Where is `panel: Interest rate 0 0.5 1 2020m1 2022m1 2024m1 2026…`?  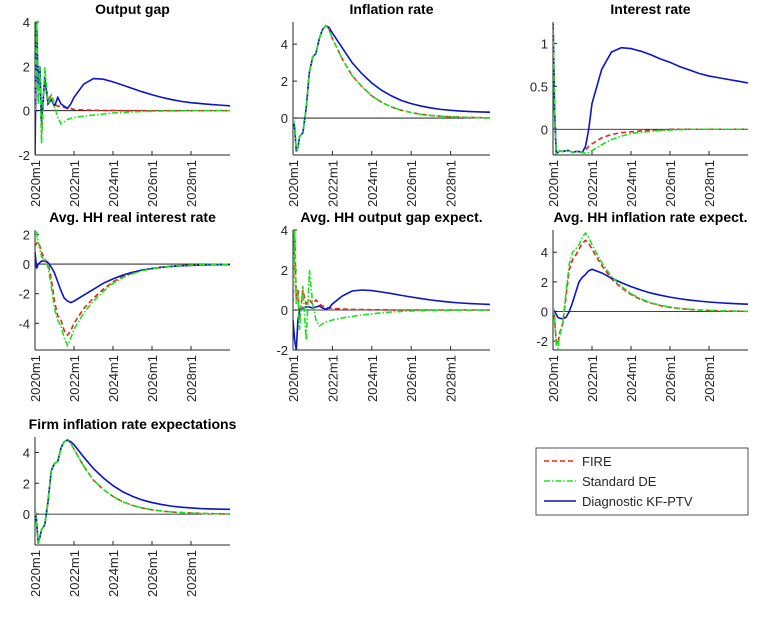
panel: Interest rate 0 0.5 1 2020m1 2022m1 2024m1 2026… is located at coordinates (639, 104).